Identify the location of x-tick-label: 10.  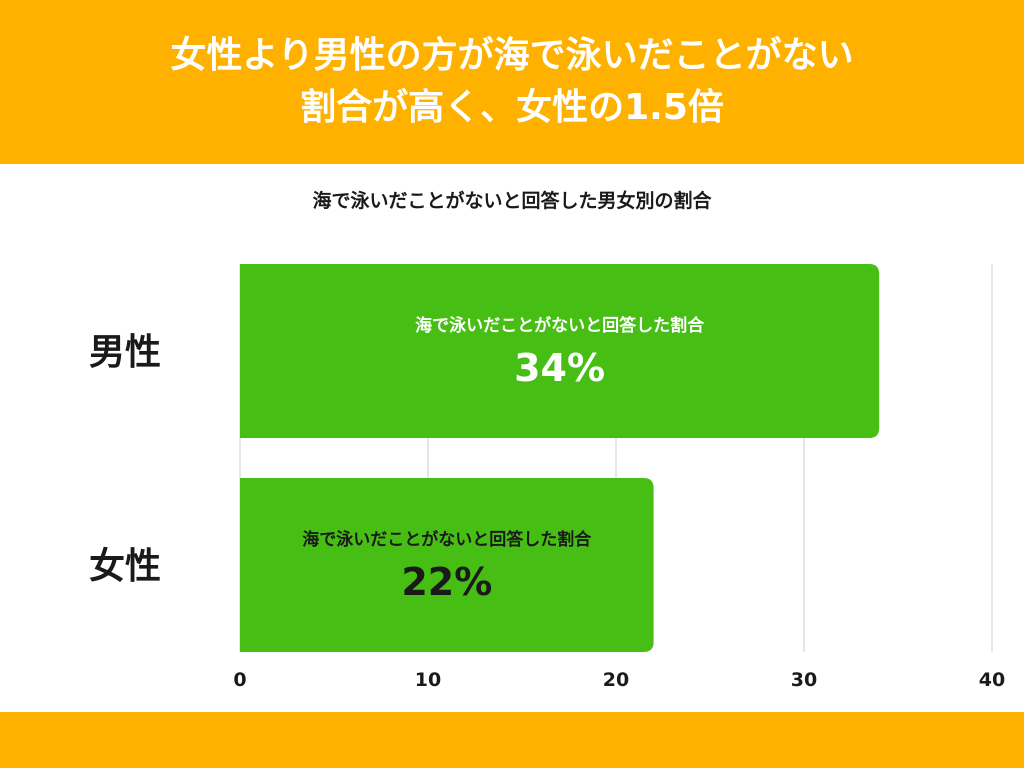
(428, 680).